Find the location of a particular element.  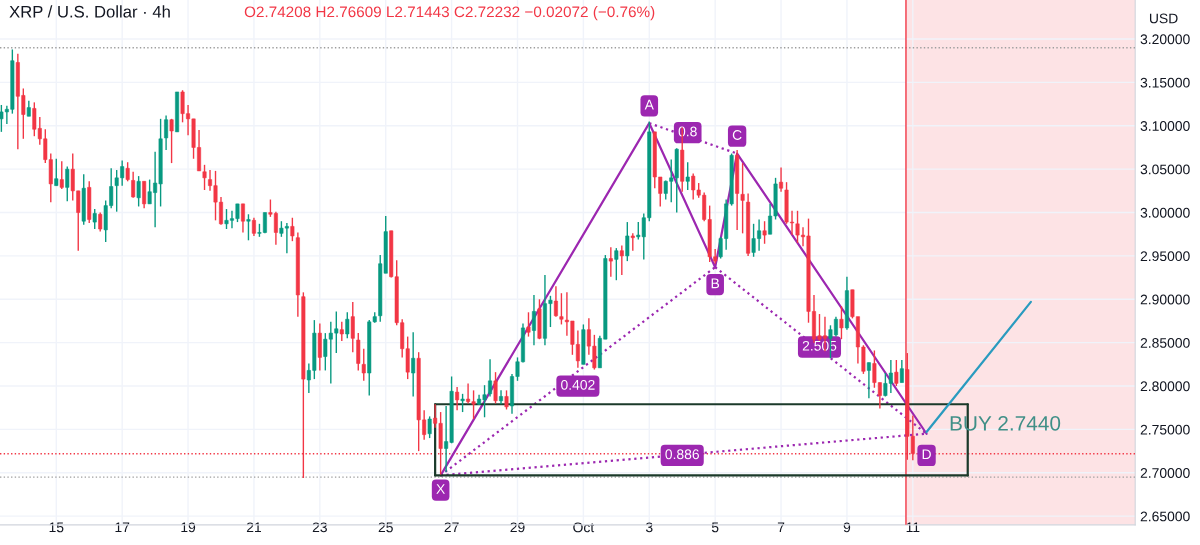

x-tick-label: 27 is located at coordinates (451, 527).